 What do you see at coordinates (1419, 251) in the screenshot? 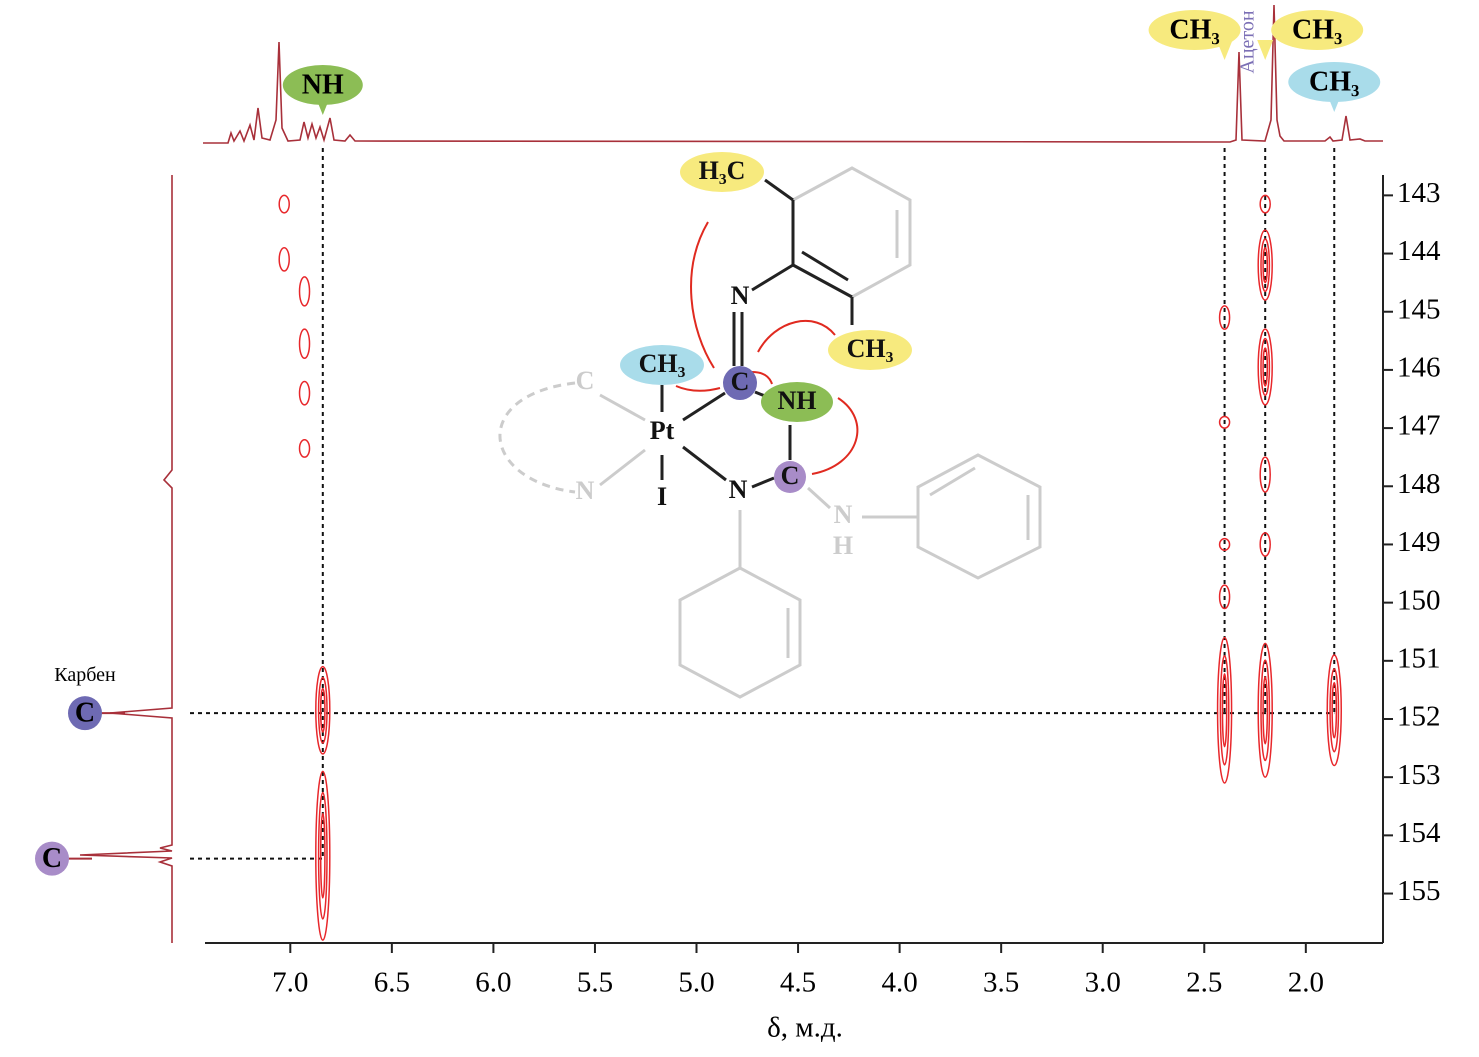
I see `y-tick-label: 144` at bounding box center [1419, 251].